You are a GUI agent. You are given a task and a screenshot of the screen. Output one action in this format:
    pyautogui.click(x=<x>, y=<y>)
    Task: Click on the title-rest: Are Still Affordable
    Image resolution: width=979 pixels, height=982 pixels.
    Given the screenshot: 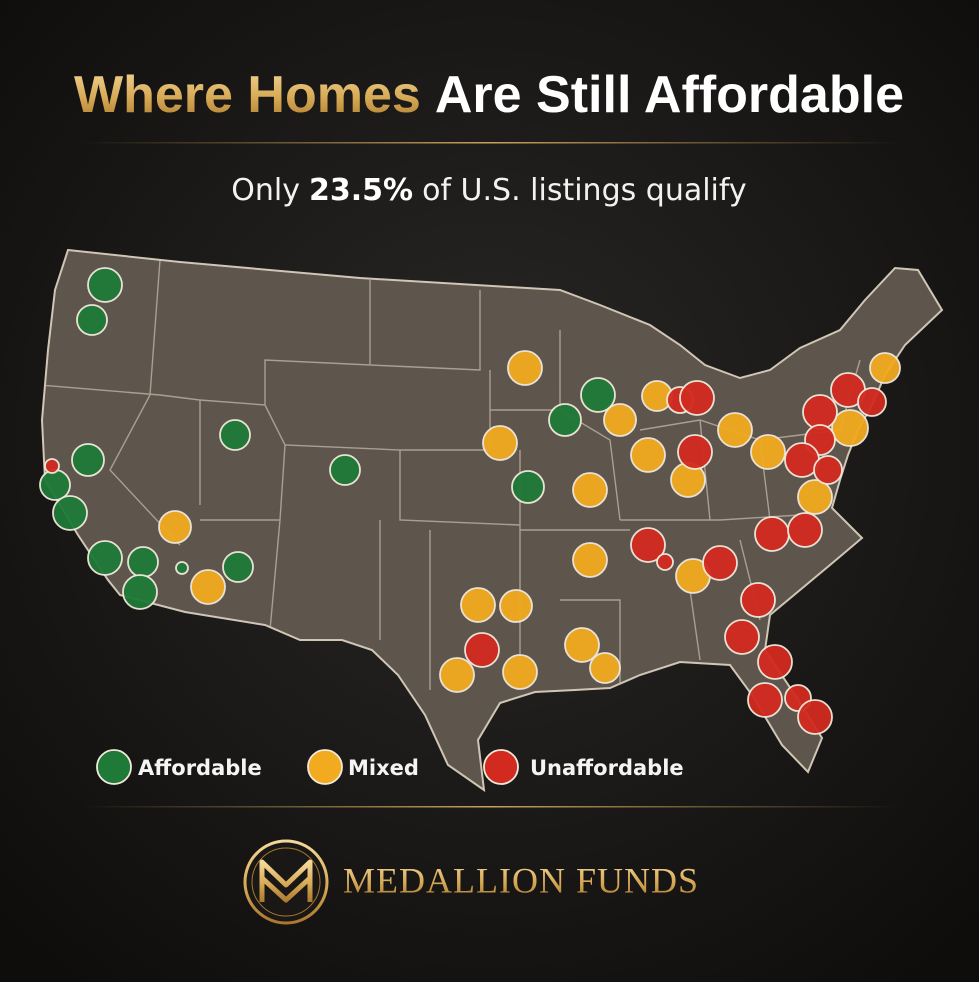 What is the action you would take?
    pyautogui.click(x=669, y=95)
    